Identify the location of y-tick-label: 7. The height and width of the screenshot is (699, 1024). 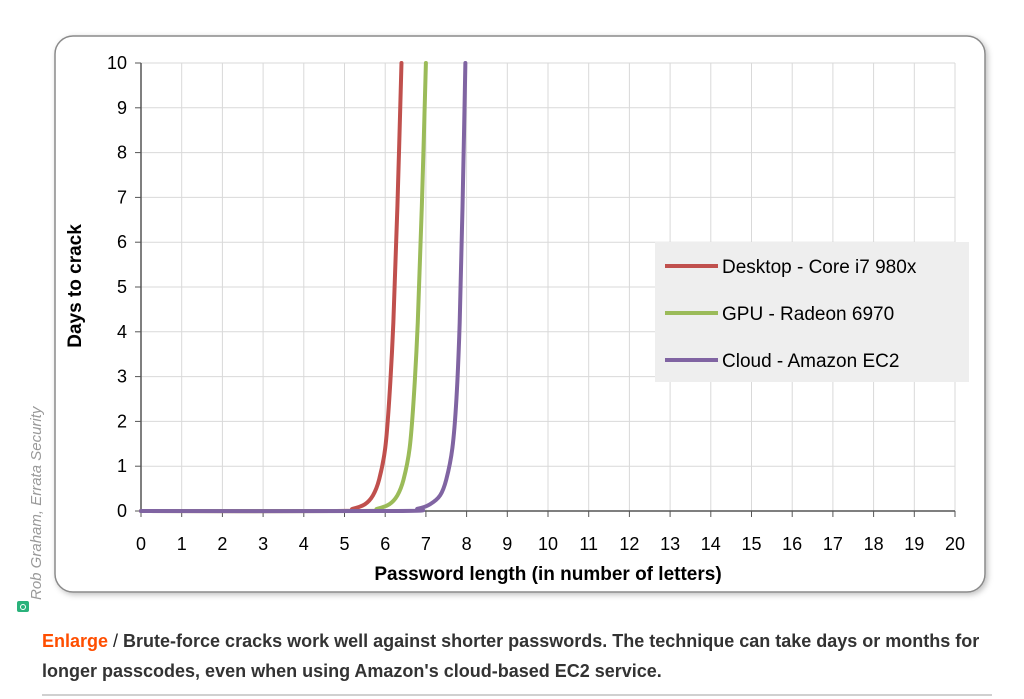
(122, 197).